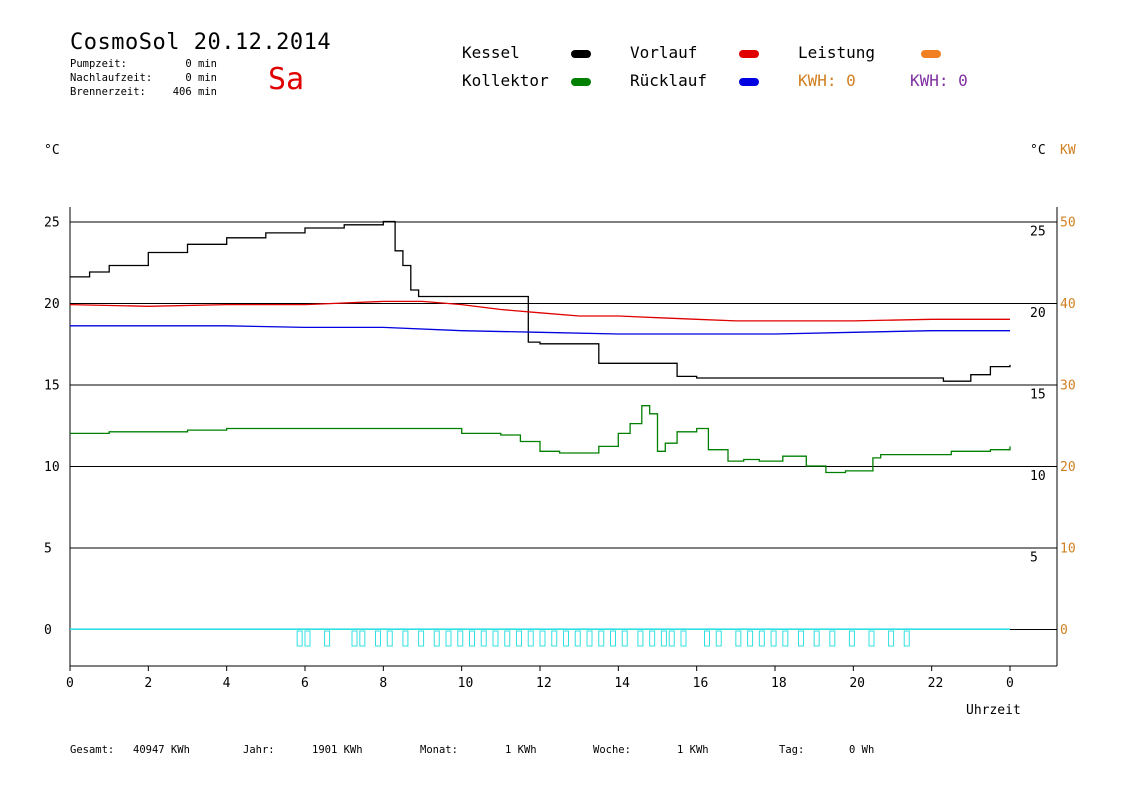 This screenshot has width=1148, height=812. Describe the element at coordinates (108, 92) in the screenshot. I see `brennerzeit-label: Brennerzeit:` at that location.